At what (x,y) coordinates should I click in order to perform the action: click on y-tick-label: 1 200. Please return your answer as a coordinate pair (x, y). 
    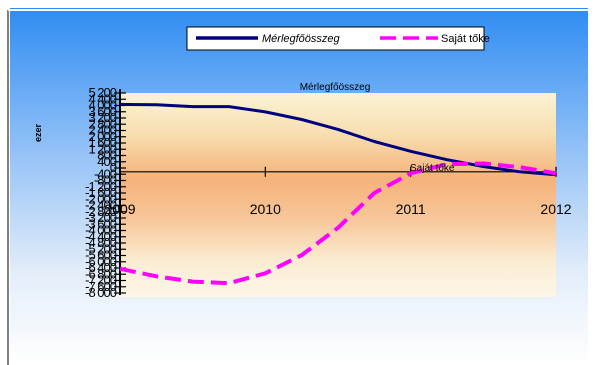
    Looking at the image, I should click on (102, 148).